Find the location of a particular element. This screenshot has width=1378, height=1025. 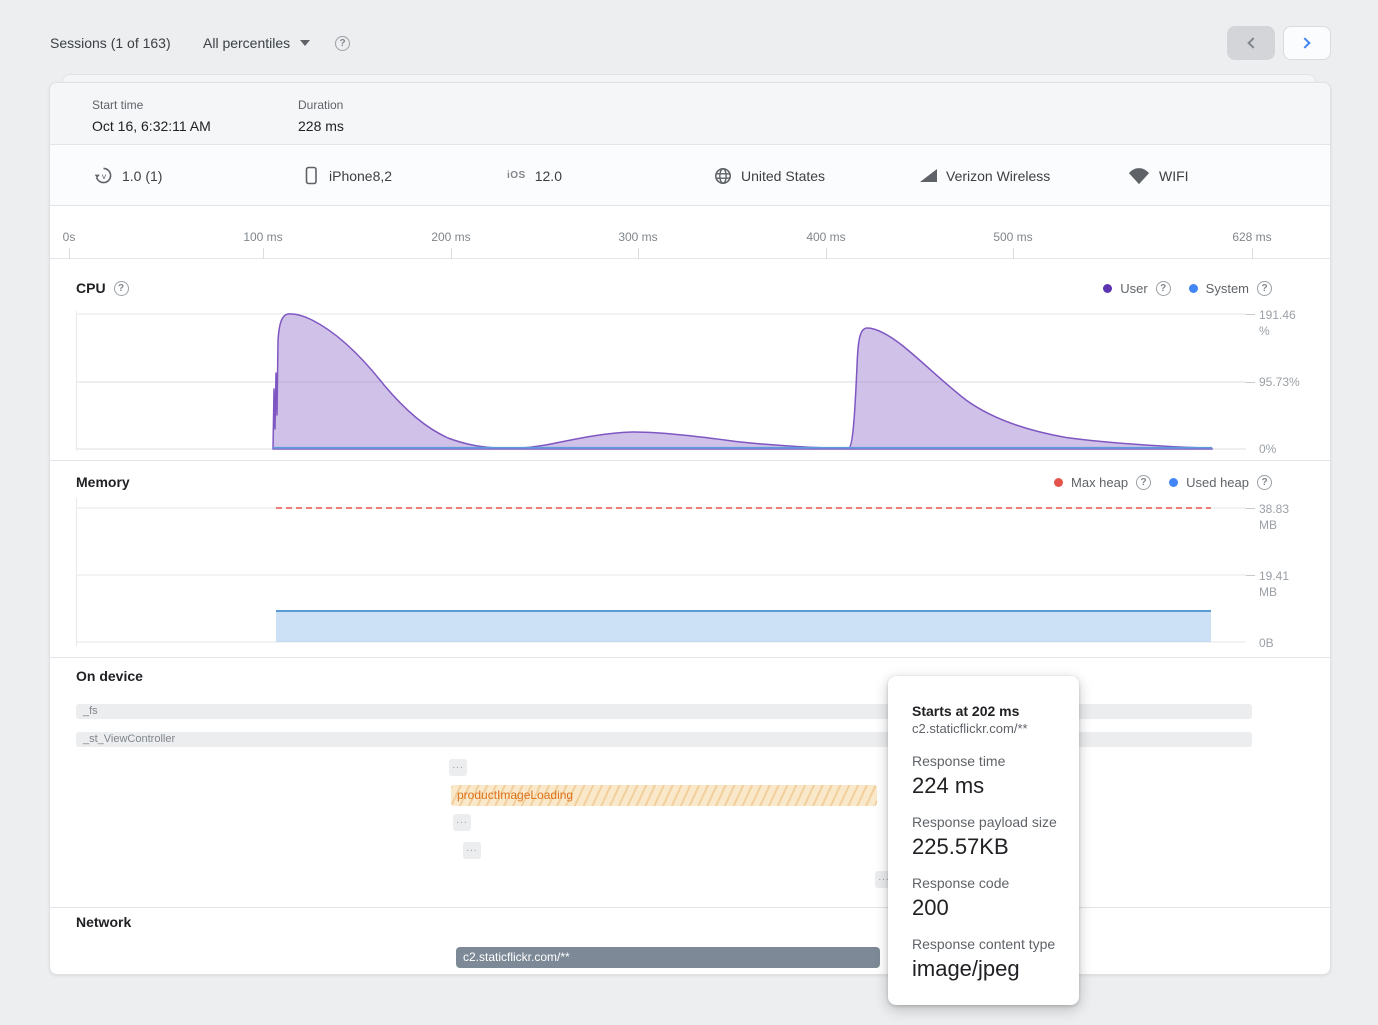

chevron-down-icon is located at coordinates (305, 43).